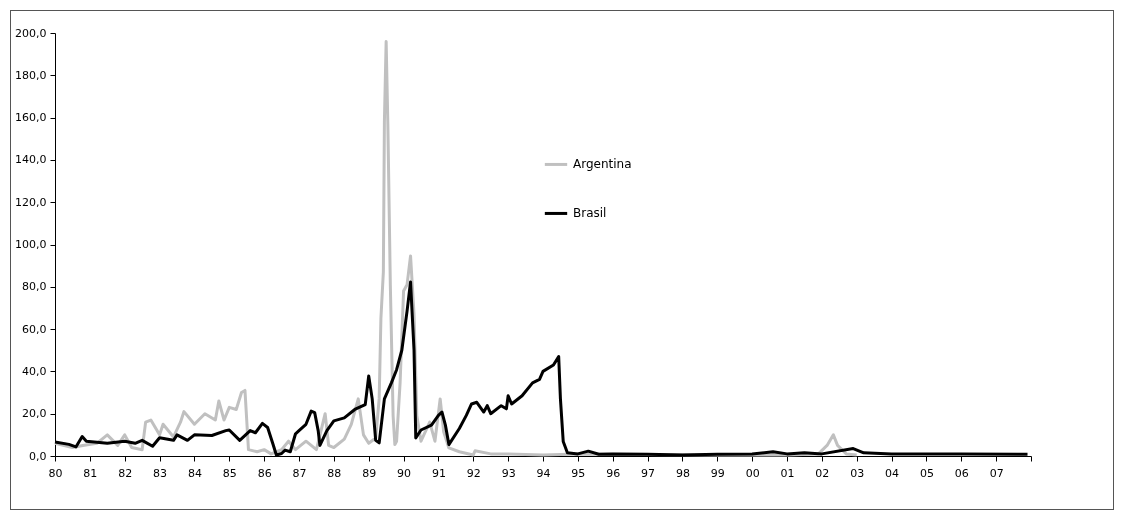 The height and width of the screenshot is (520, 1126). Describe the element at coordinates (38, 456) in the screenshot. I see `y-tick-label: 0,0` at that location.